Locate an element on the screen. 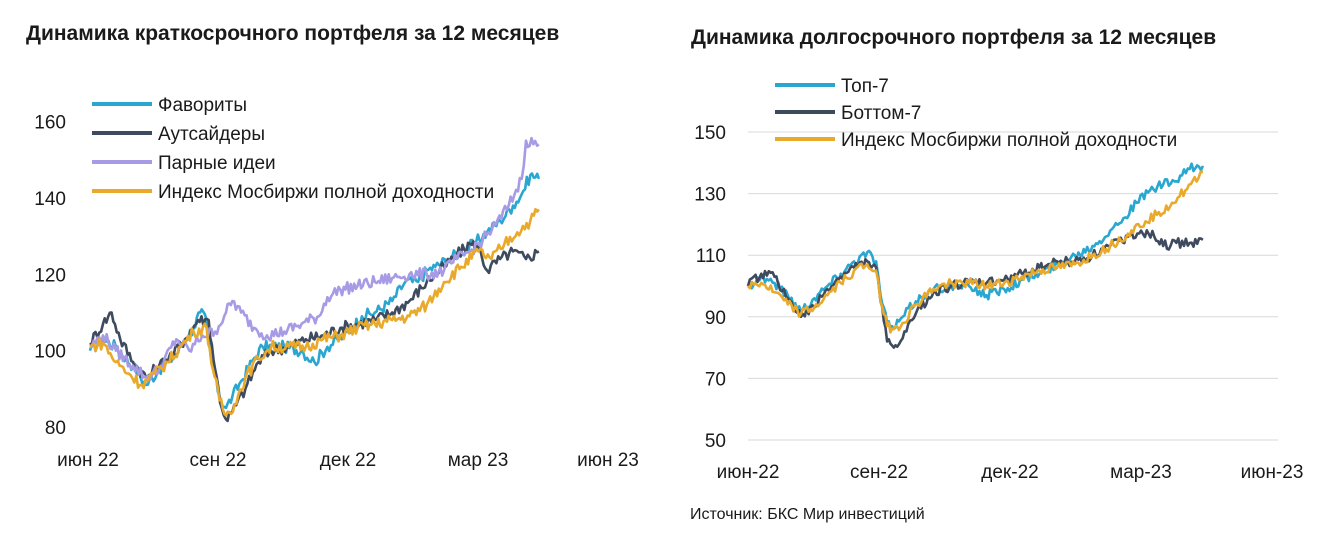 Image resolution: width=1327 pixels, height=535 pixels. y-tick-label: 80 is located at coordinates (55, 428).